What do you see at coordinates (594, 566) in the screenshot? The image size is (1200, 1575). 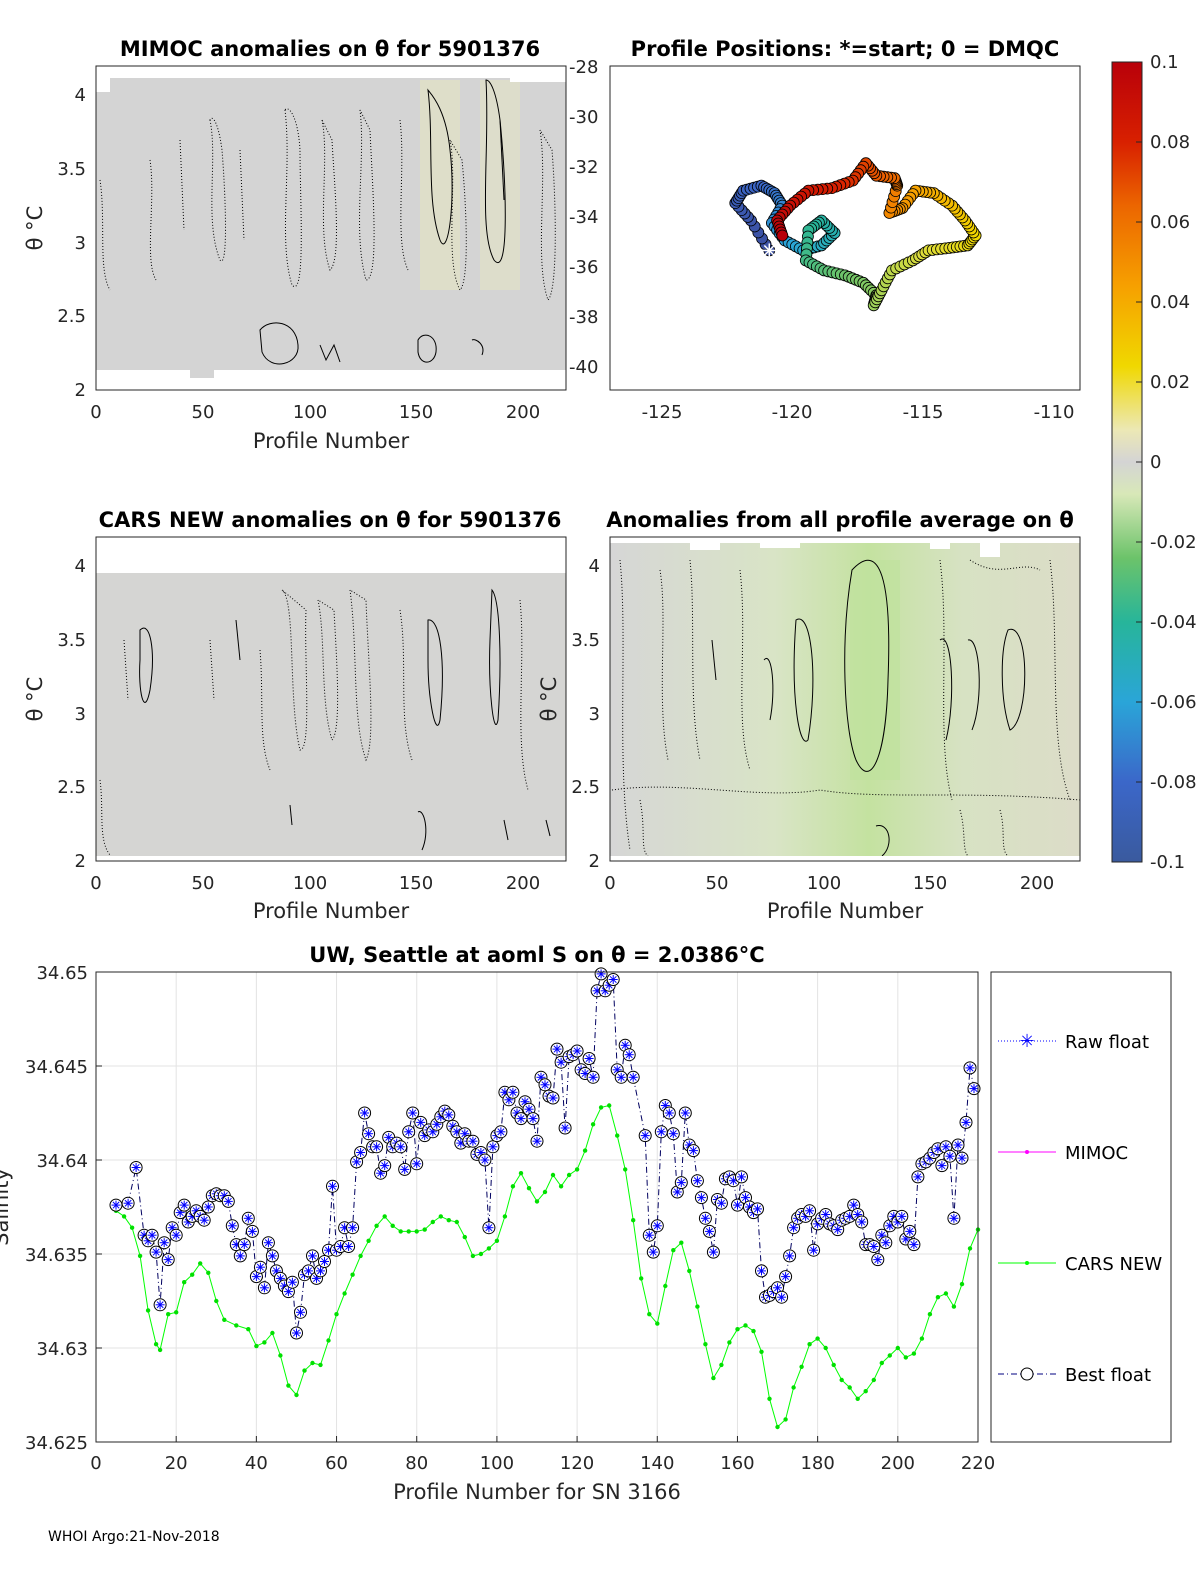 I see `average-ytick-4: 4` at bounding box center [594, 566].